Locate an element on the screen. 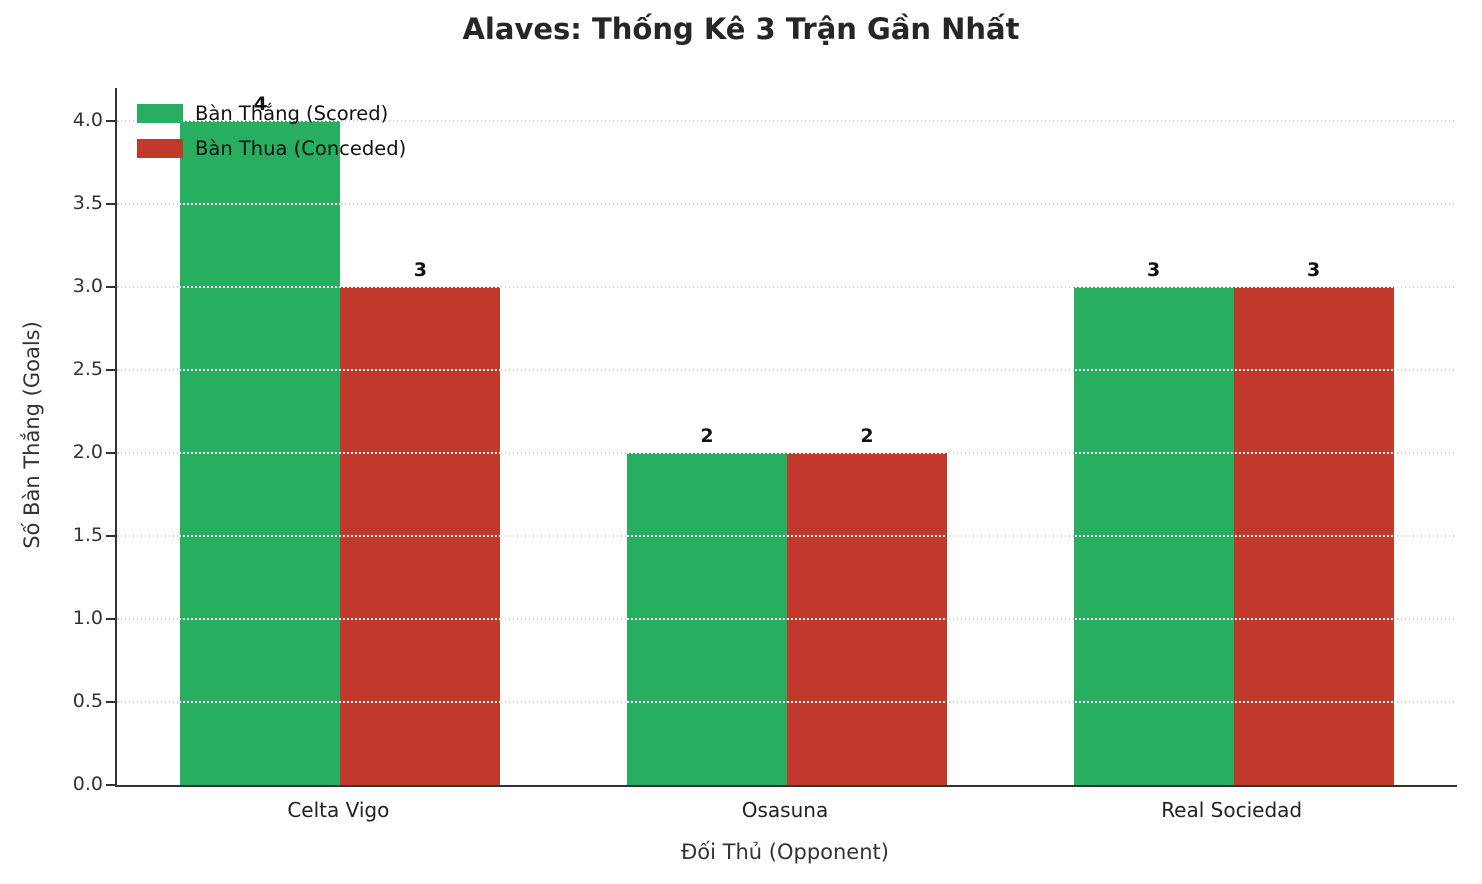 This screenshot has width=1482, height=884. y-tick-label: 2.0 is located at coordinates (87, 452).